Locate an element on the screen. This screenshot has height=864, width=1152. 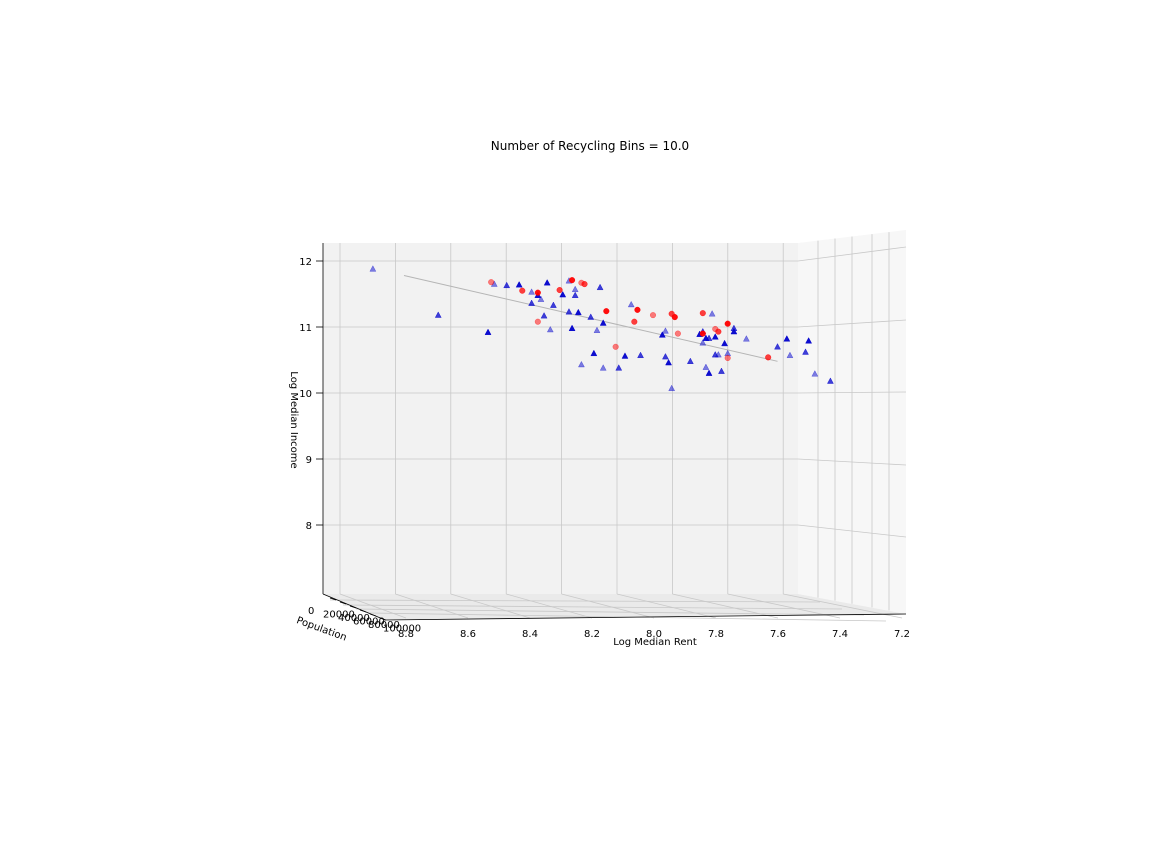
z-axis-label: Log Median Income is located at coordinates (293, 419).